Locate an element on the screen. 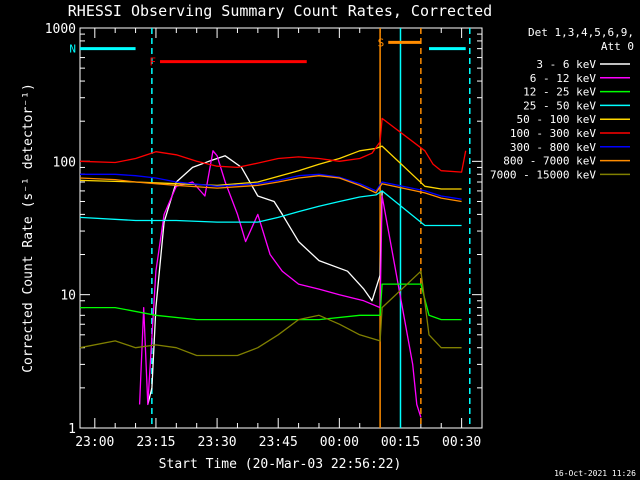 Image resolution: width=640 pixels, height=480 pixels. y-tick-label: 10 is located at coordinates (68, 296).